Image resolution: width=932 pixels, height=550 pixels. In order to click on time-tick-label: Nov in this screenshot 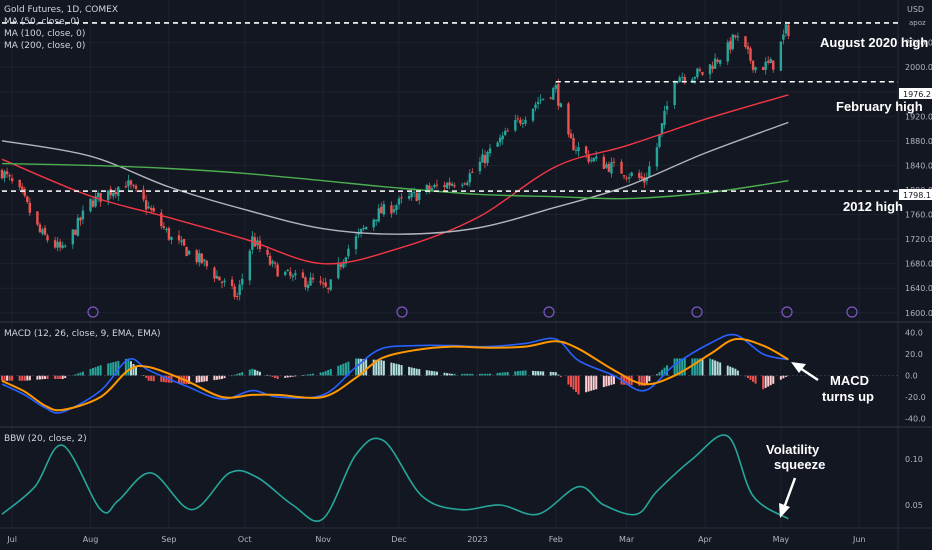, I will do `click(323, 539)`.